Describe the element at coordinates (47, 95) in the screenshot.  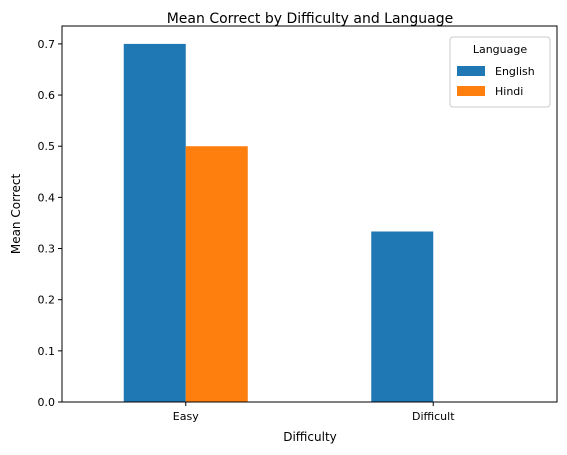
I see `y-tick-label: 0.6` at that location.